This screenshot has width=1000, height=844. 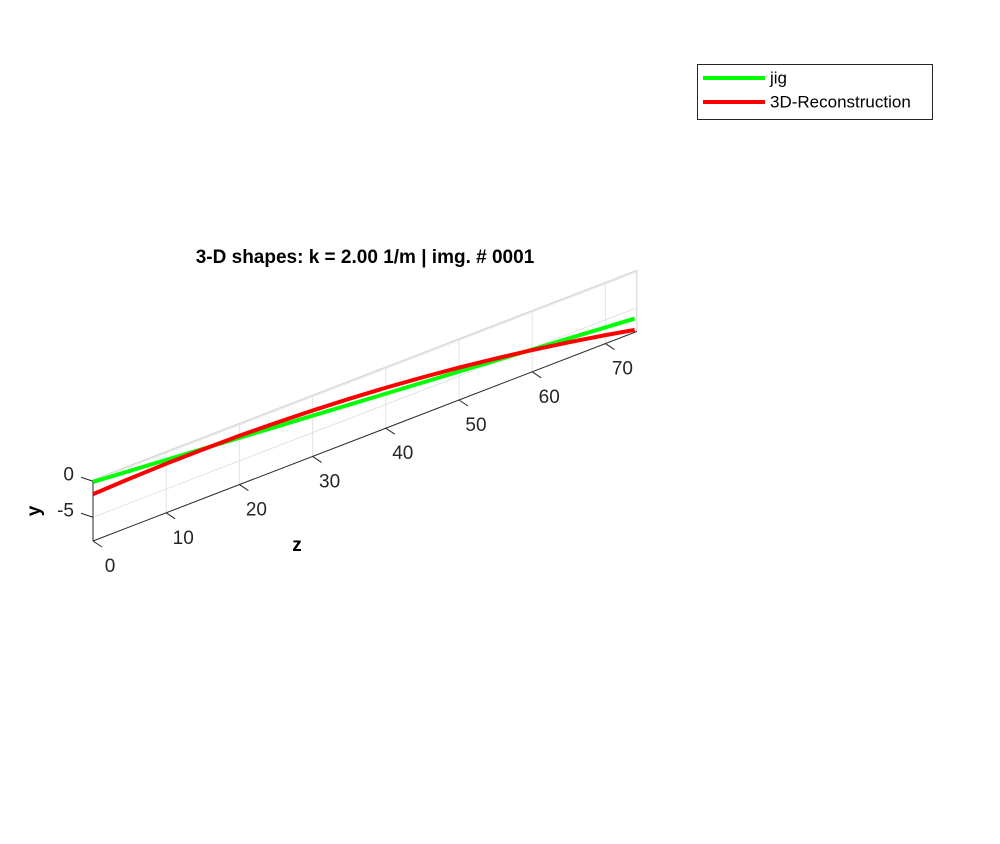 I want to click on y-tick-label: -5, so click(x=65, y=510).